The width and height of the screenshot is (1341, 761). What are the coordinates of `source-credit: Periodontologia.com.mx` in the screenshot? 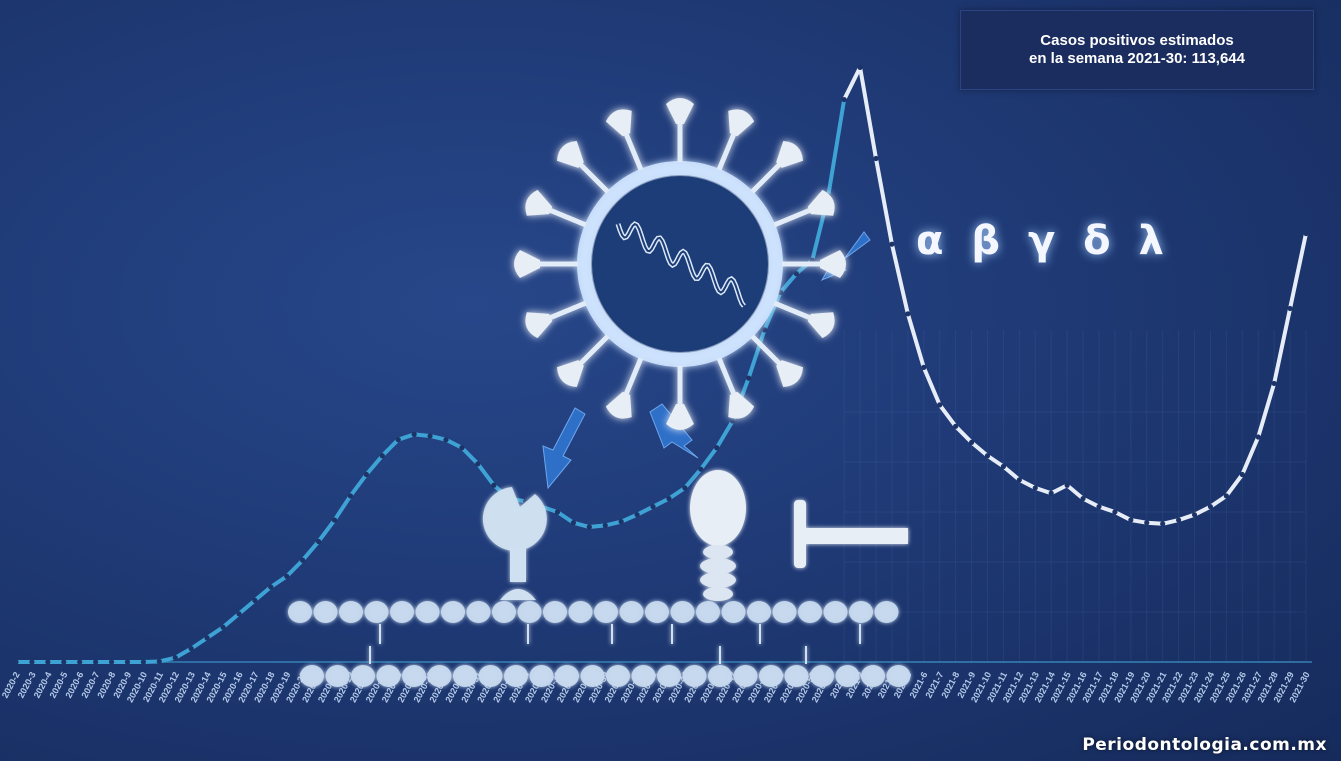 It's located at (1204, 745).